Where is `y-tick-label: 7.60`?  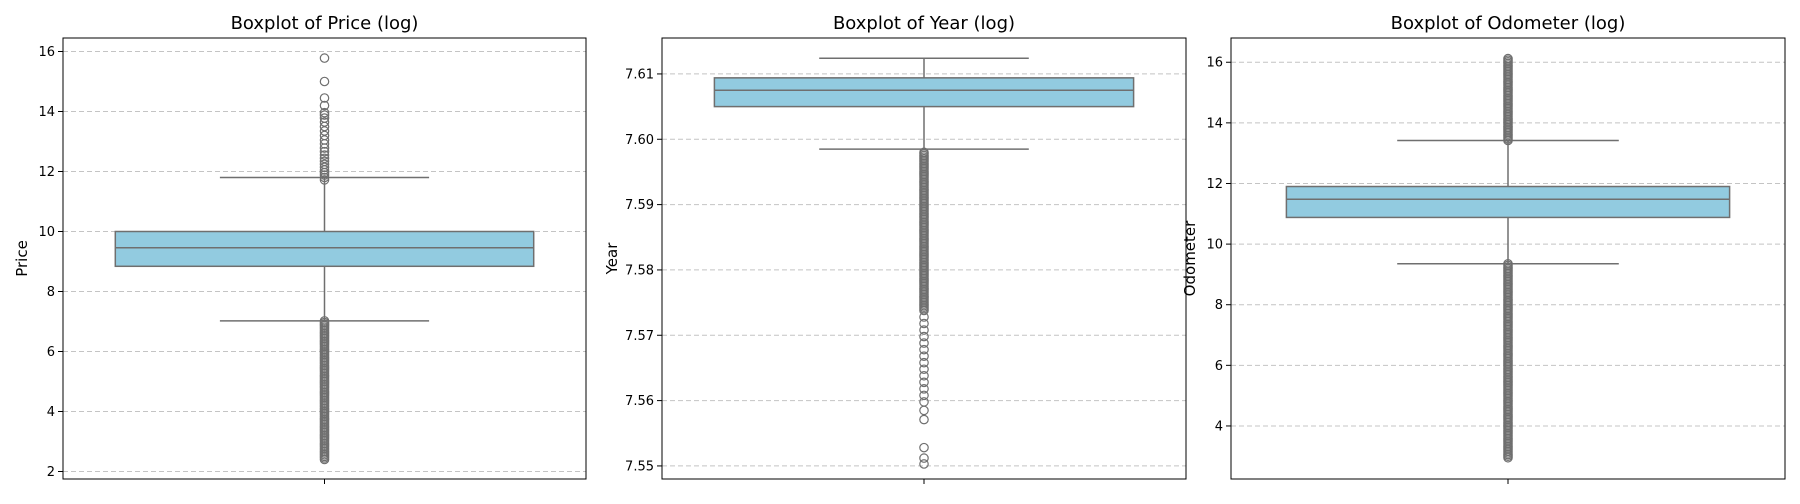
y-tick-label: 7.60 is located at coordinates (639, 140).